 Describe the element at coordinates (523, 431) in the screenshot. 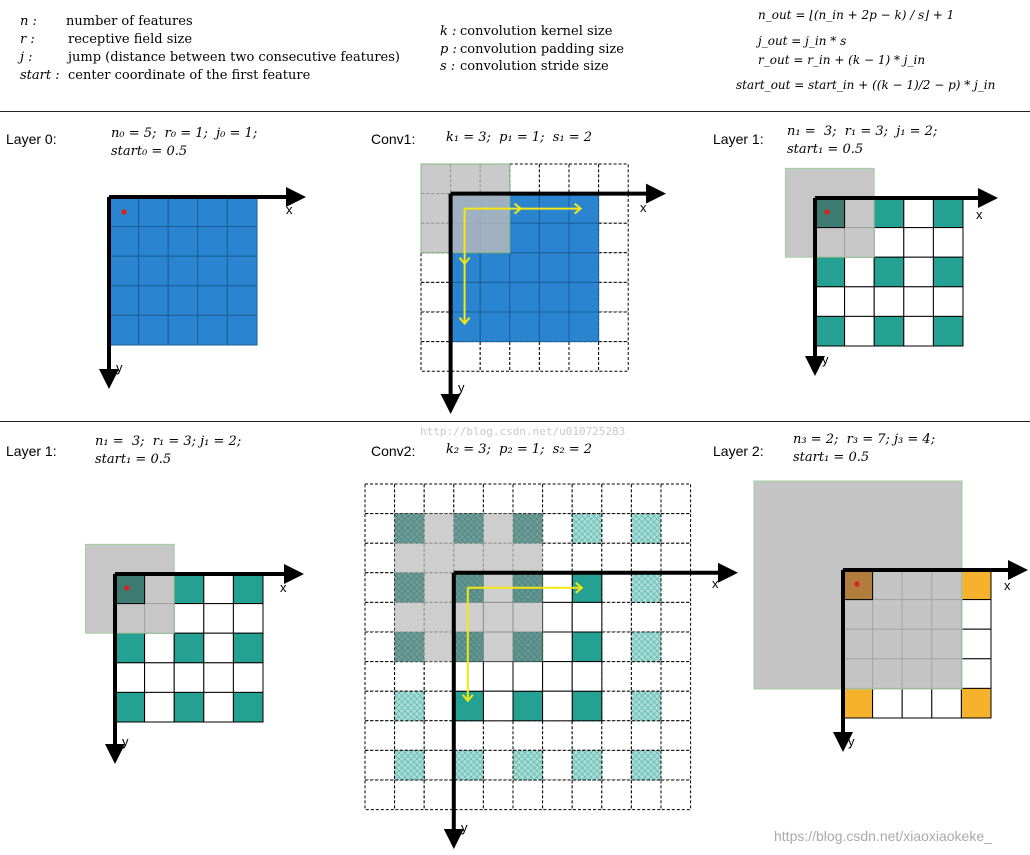

I see `watermark-center: http://blog.csdn.net/u010725283` at that location.